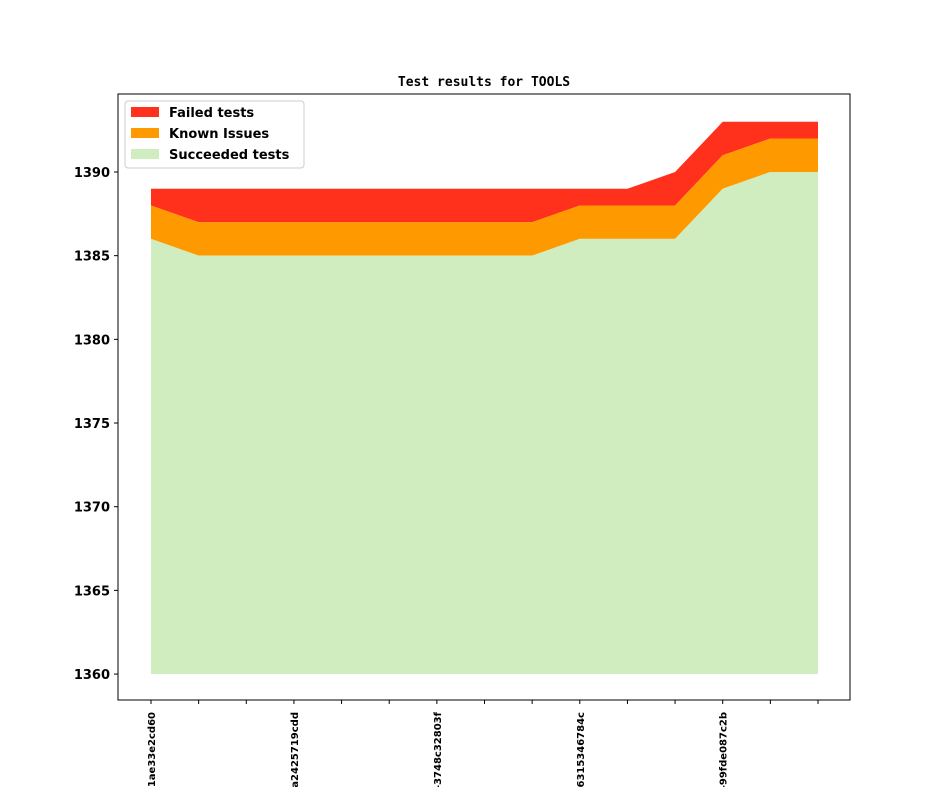  Describe the element at coordinates (92, 591) in the screenshot. I see `y-tick-label: 1365` at that location.